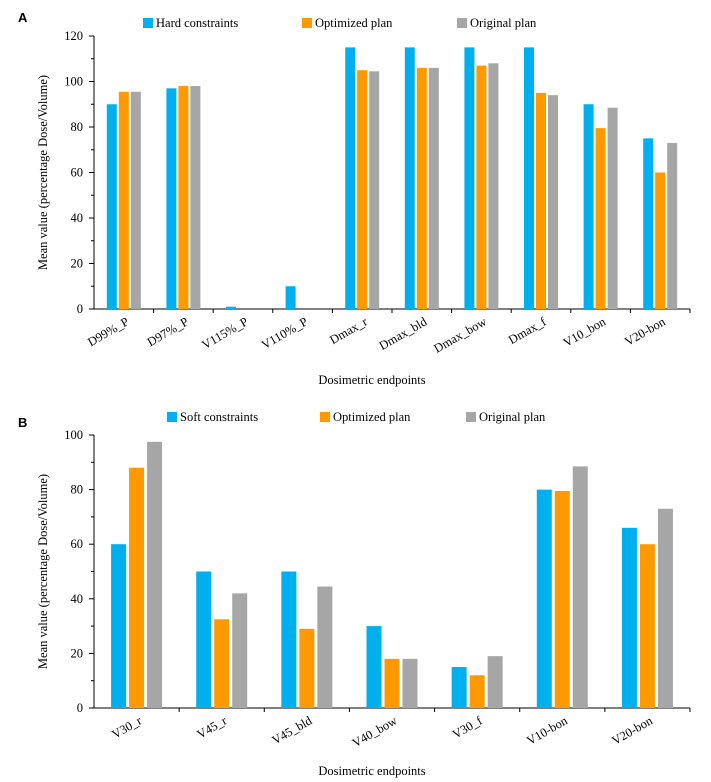 The height and width of the screenshot is (782, 711). Describe the element at coordinates (421, 188) in the screenshot. I see `bar-optimized-plan-dmax-bld` at that location.